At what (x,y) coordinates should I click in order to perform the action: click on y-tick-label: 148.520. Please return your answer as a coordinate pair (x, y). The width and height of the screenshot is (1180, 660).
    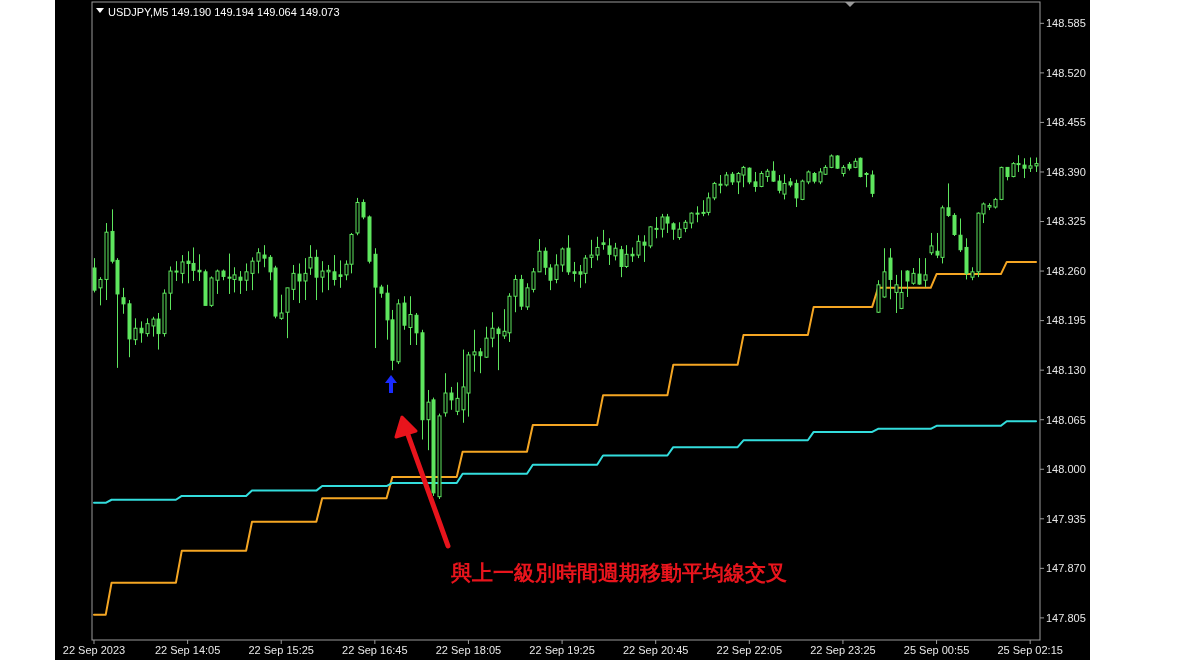
    Looking at the image, I should click on (1066, 72).